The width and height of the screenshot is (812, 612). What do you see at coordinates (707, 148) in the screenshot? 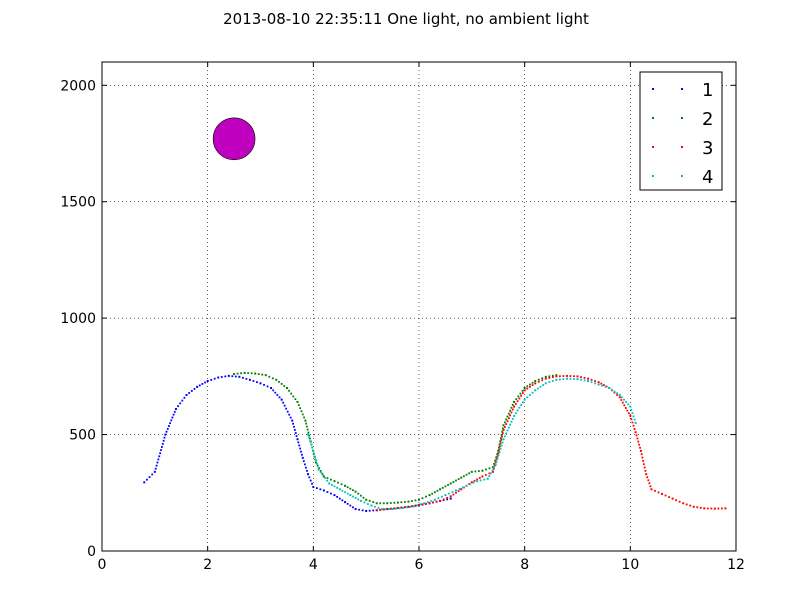
I see `legend-label: 3` at bounding box center [707, 148].